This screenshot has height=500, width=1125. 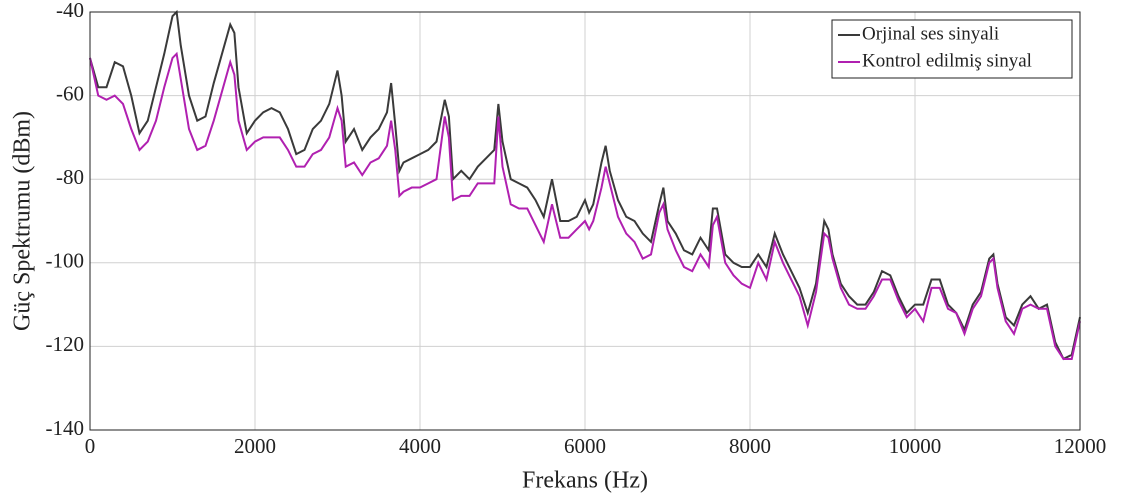 I want to click on legend-label: Orjinal ses sinyali, so click(x=930, y=33).